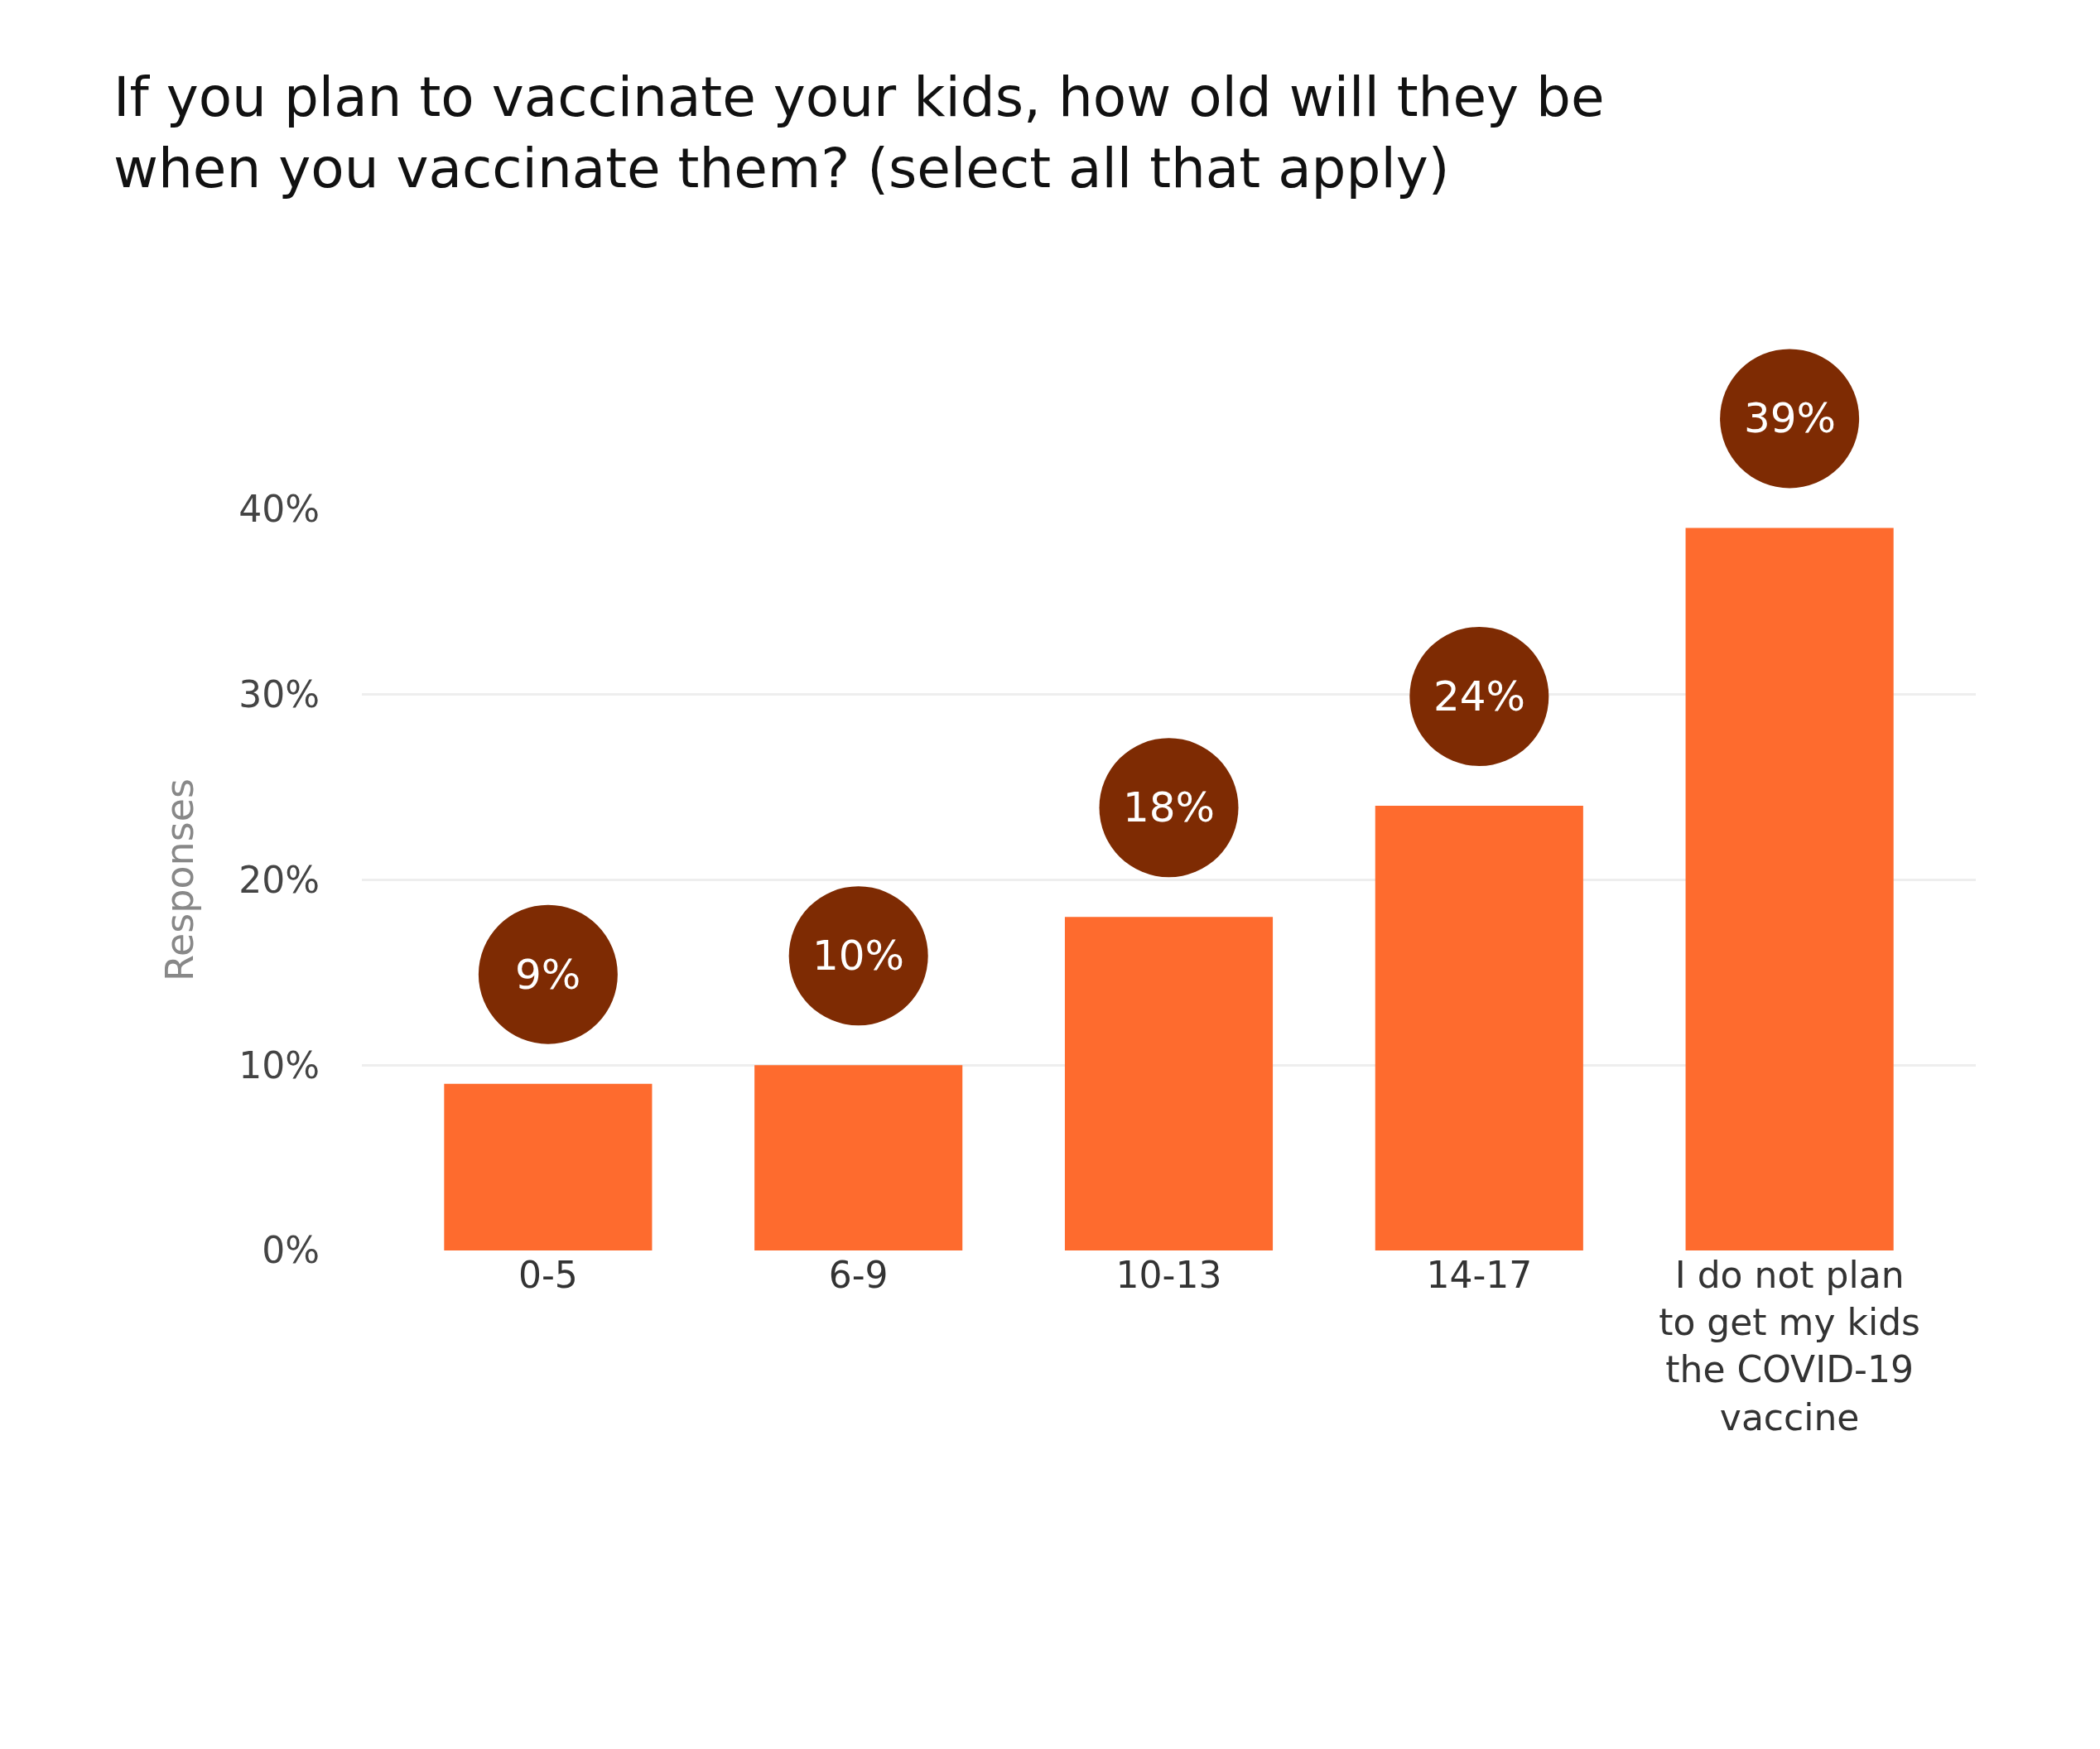 The width and height of the screenshot is (2100, 1749). Describe the element at coordinates (279, 1064) in the screenshot. I see `y-tick-label: 10%` at that location.